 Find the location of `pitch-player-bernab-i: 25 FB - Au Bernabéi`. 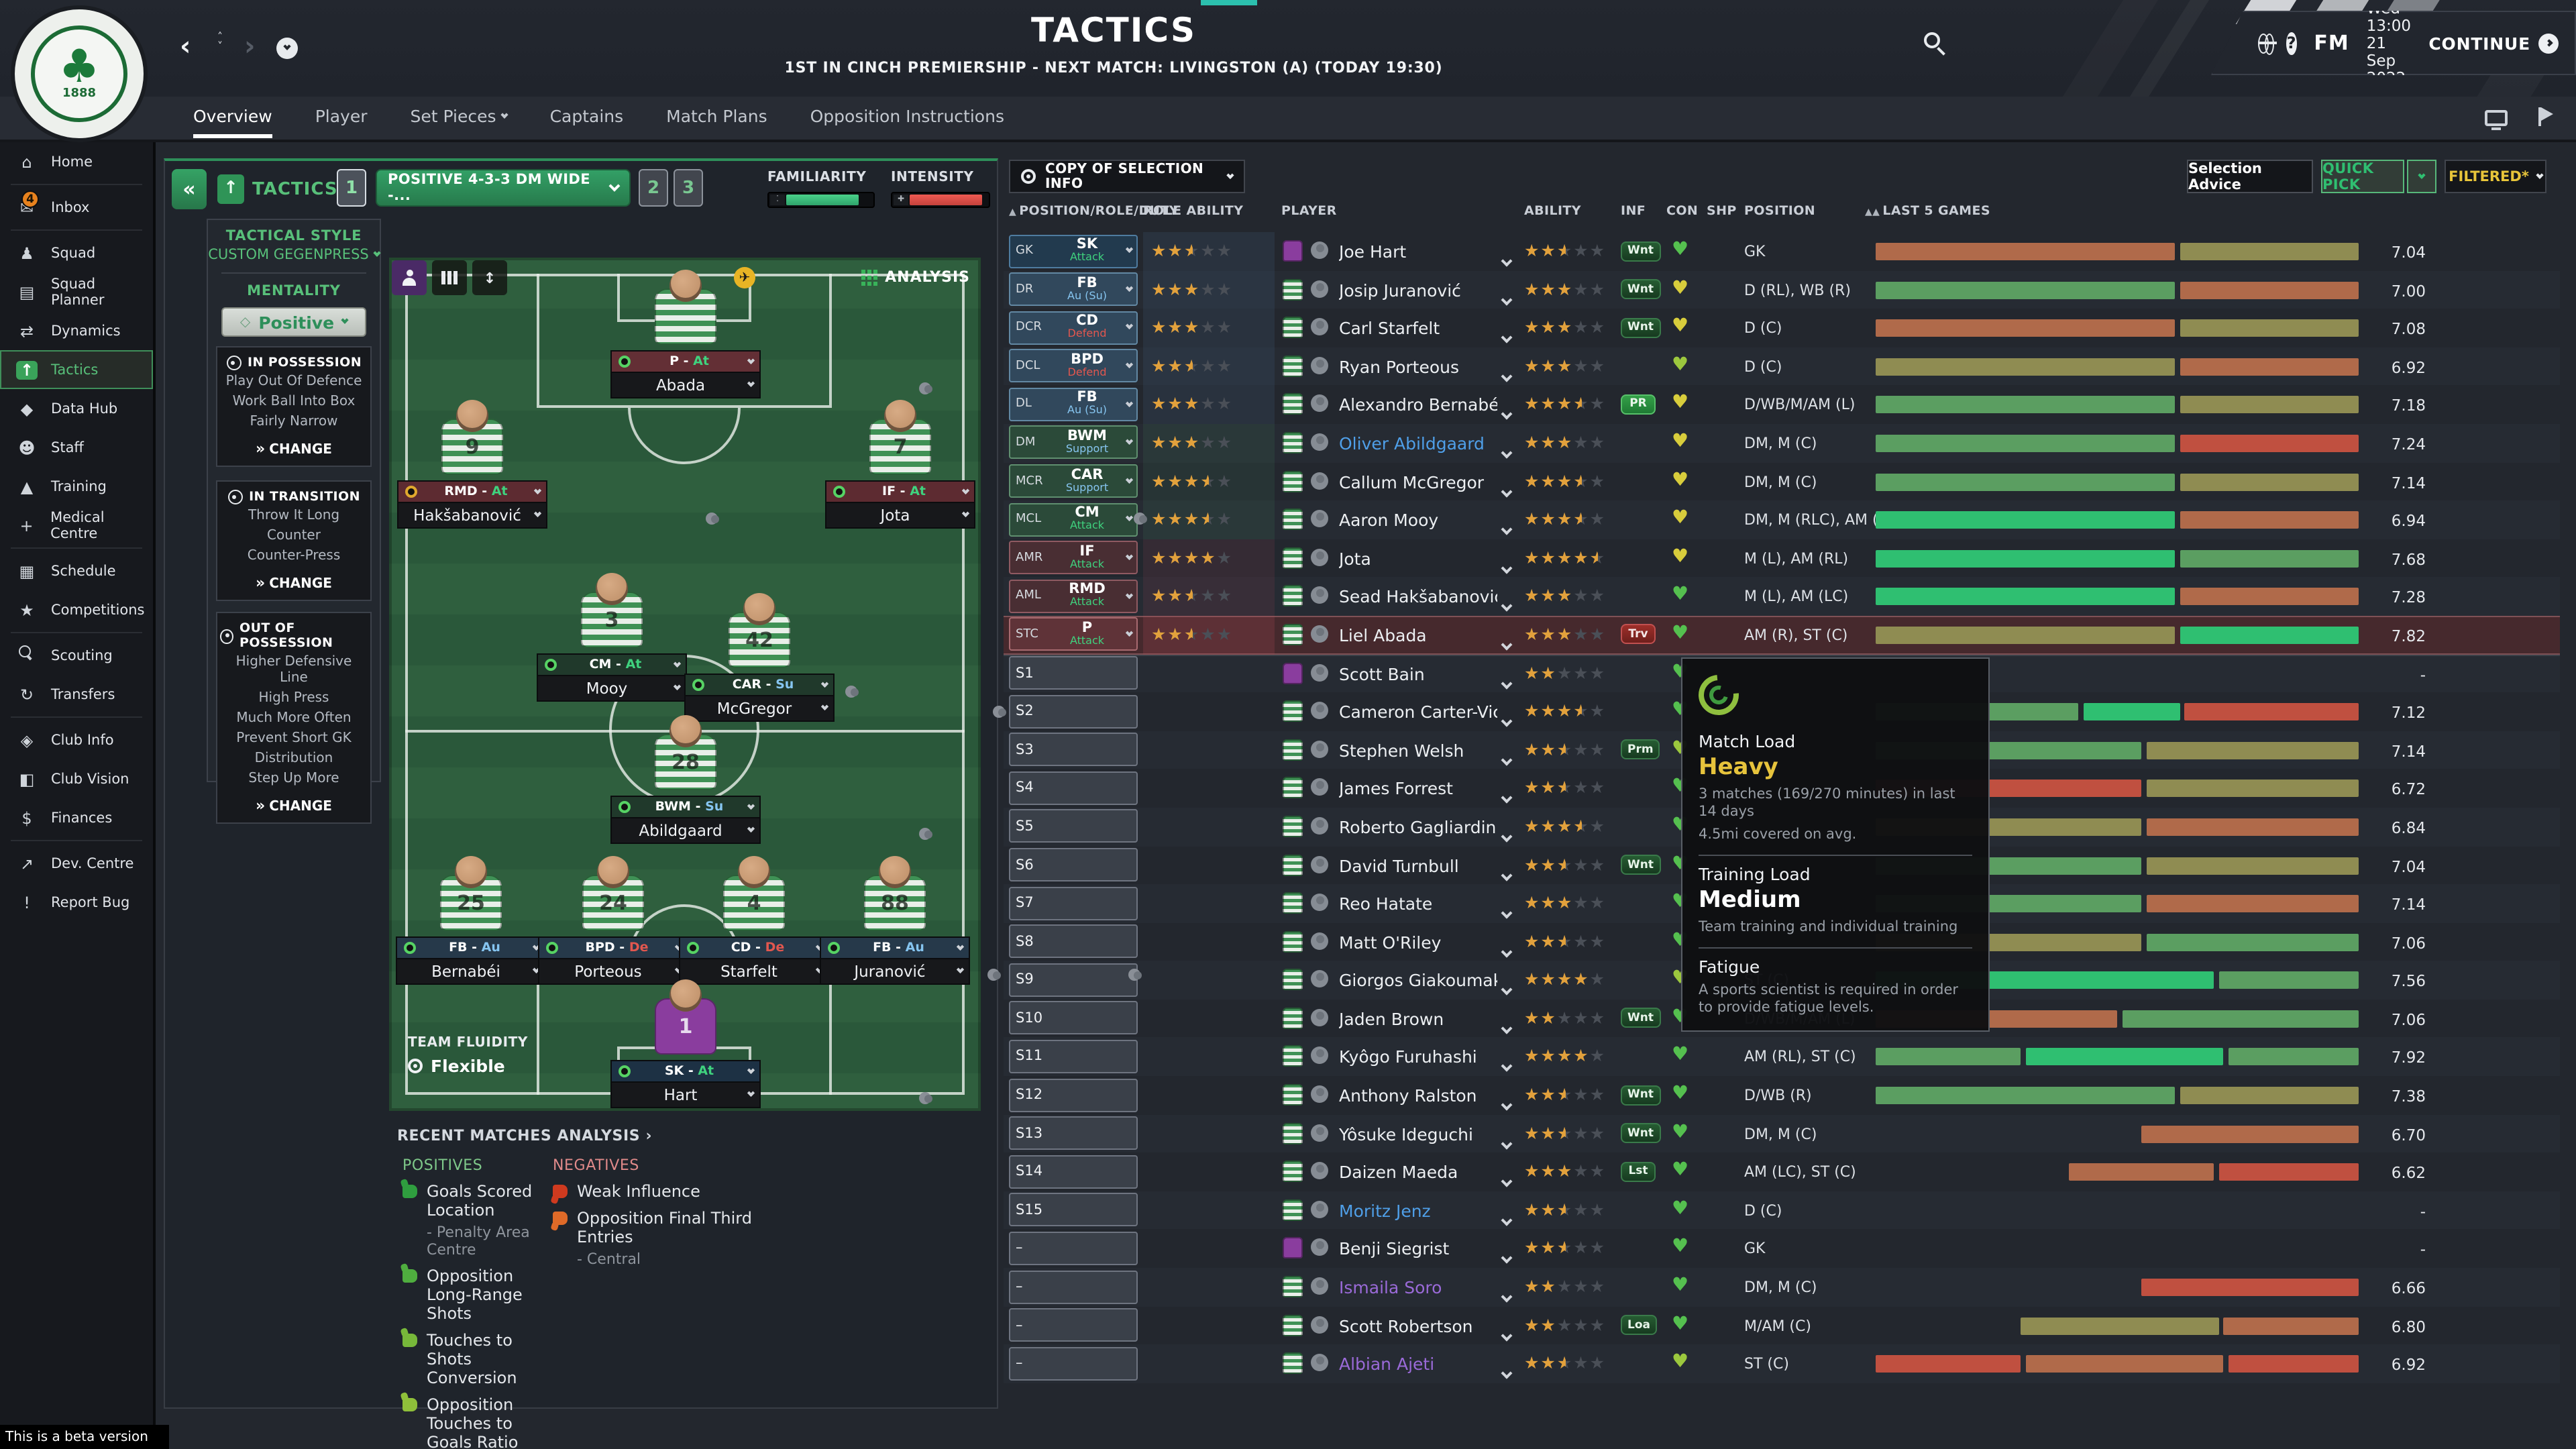

pitch-player-bernab-i: 25 FB - Au Bernabéi is located at coordinates (556, 920).